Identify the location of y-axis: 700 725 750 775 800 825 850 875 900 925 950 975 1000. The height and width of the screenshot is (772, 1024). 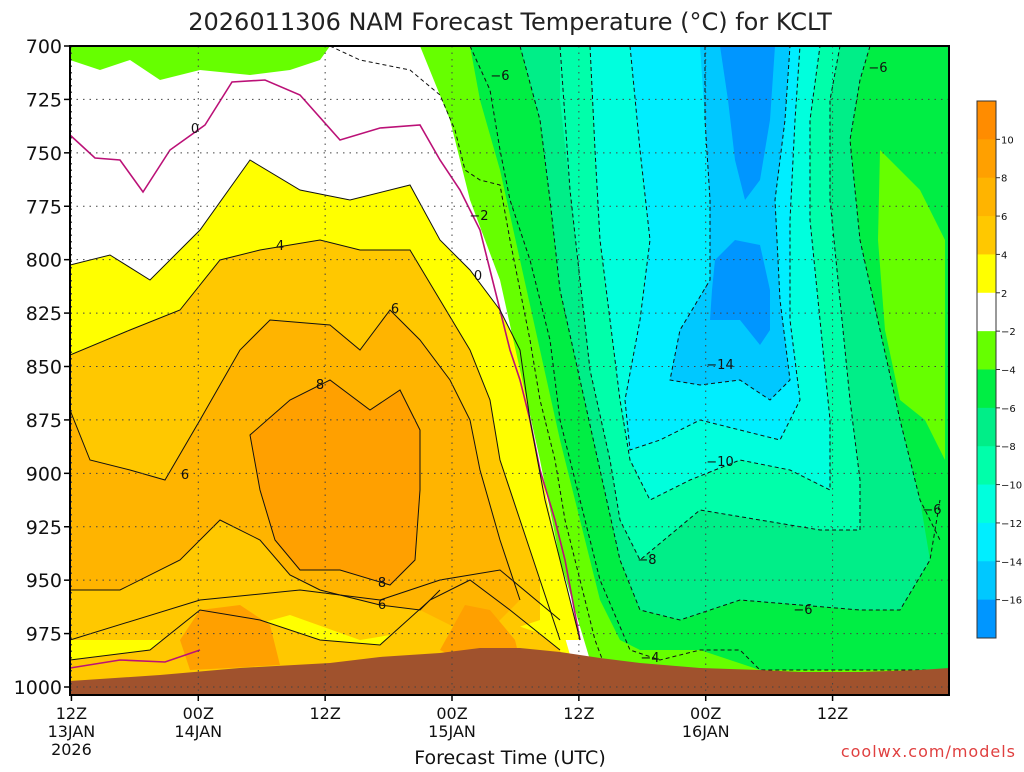
(42, 367).